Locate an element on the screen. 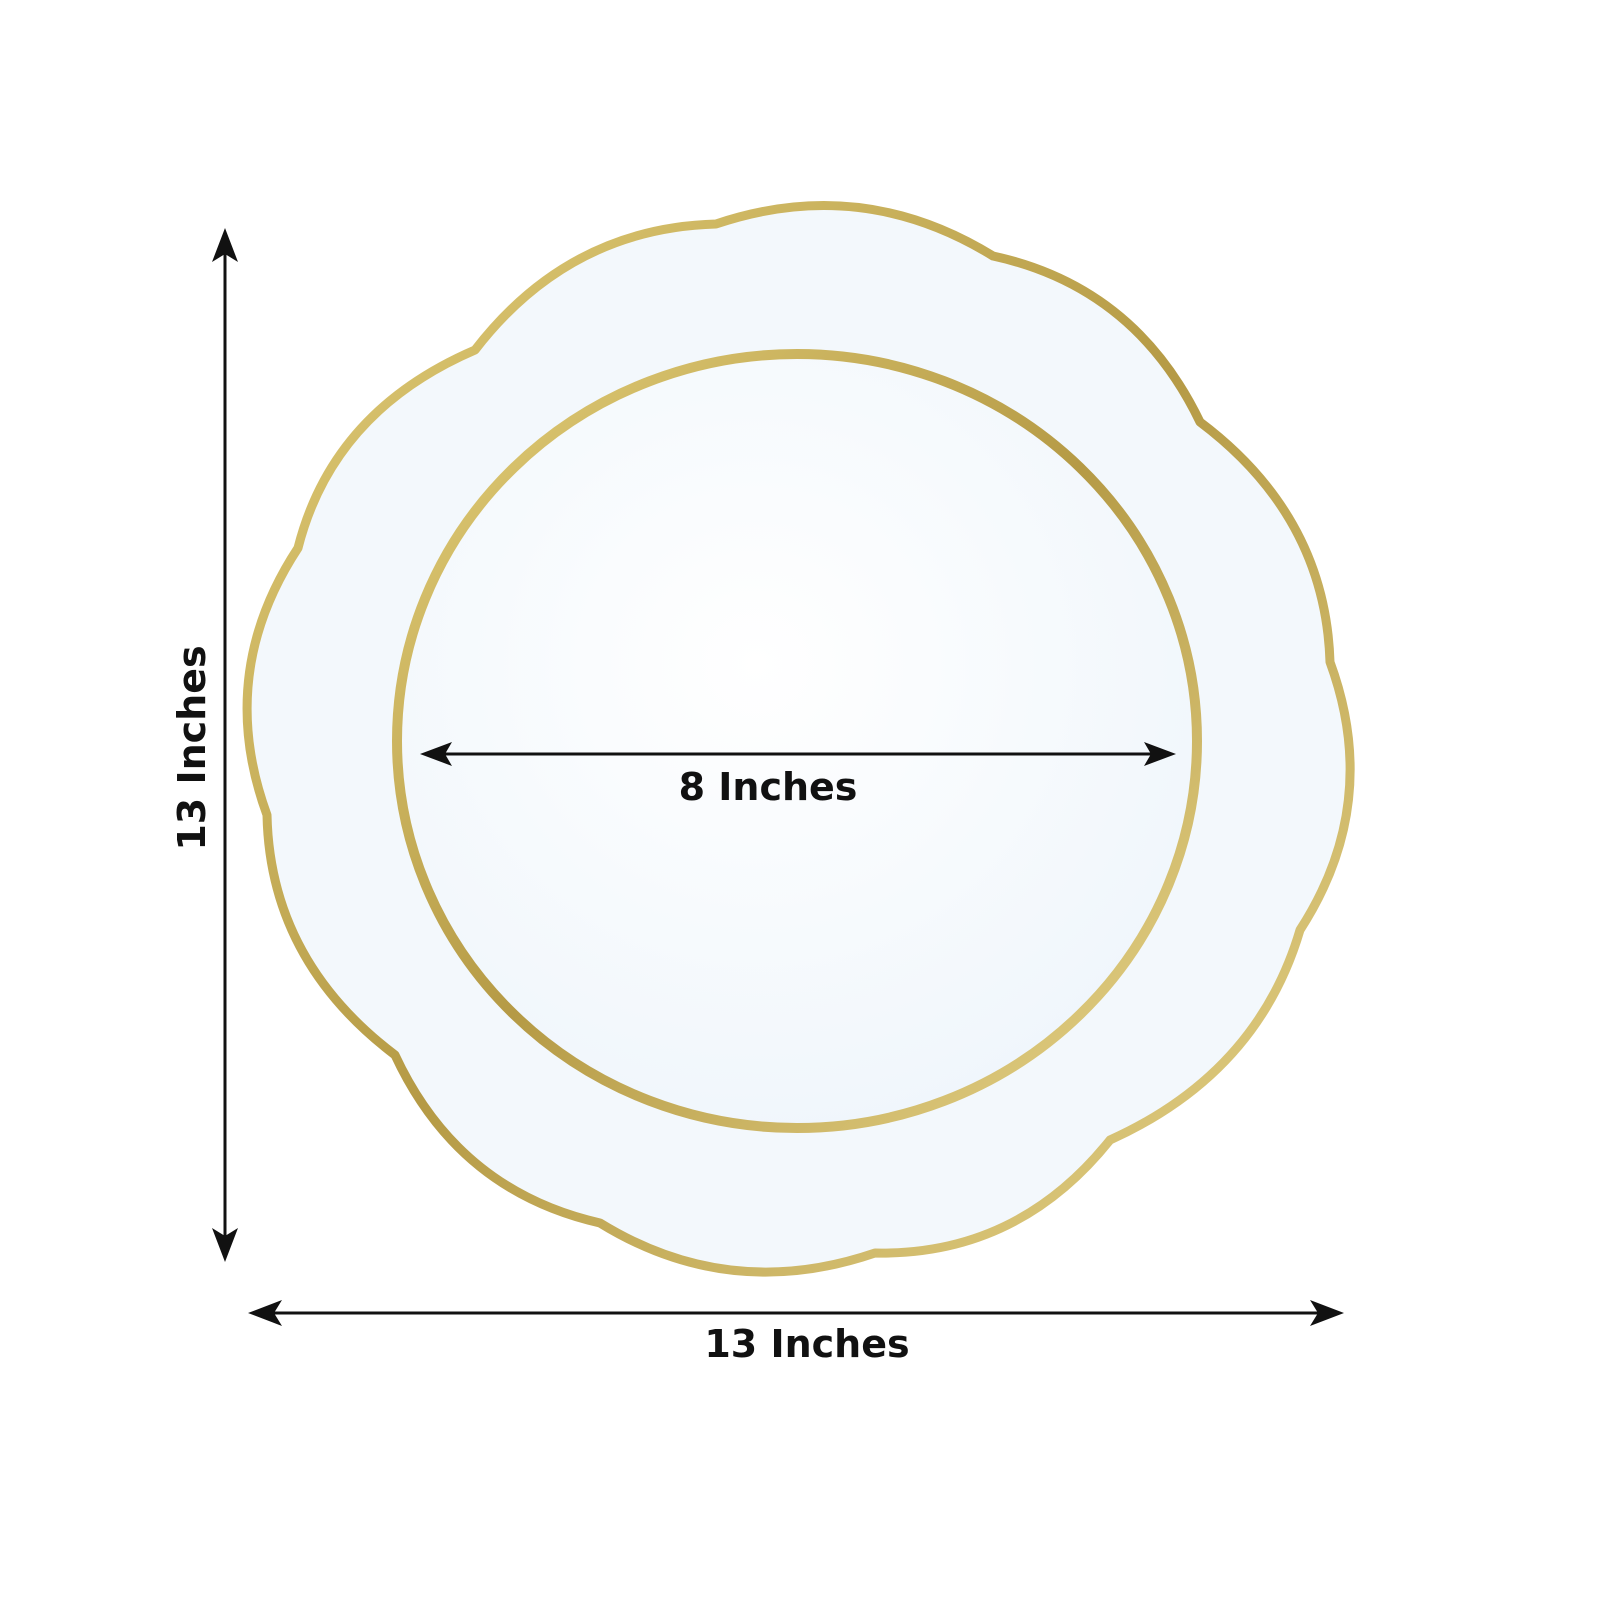  inner-diameter-label: 8 Inches is located at coordinates (768, 787).